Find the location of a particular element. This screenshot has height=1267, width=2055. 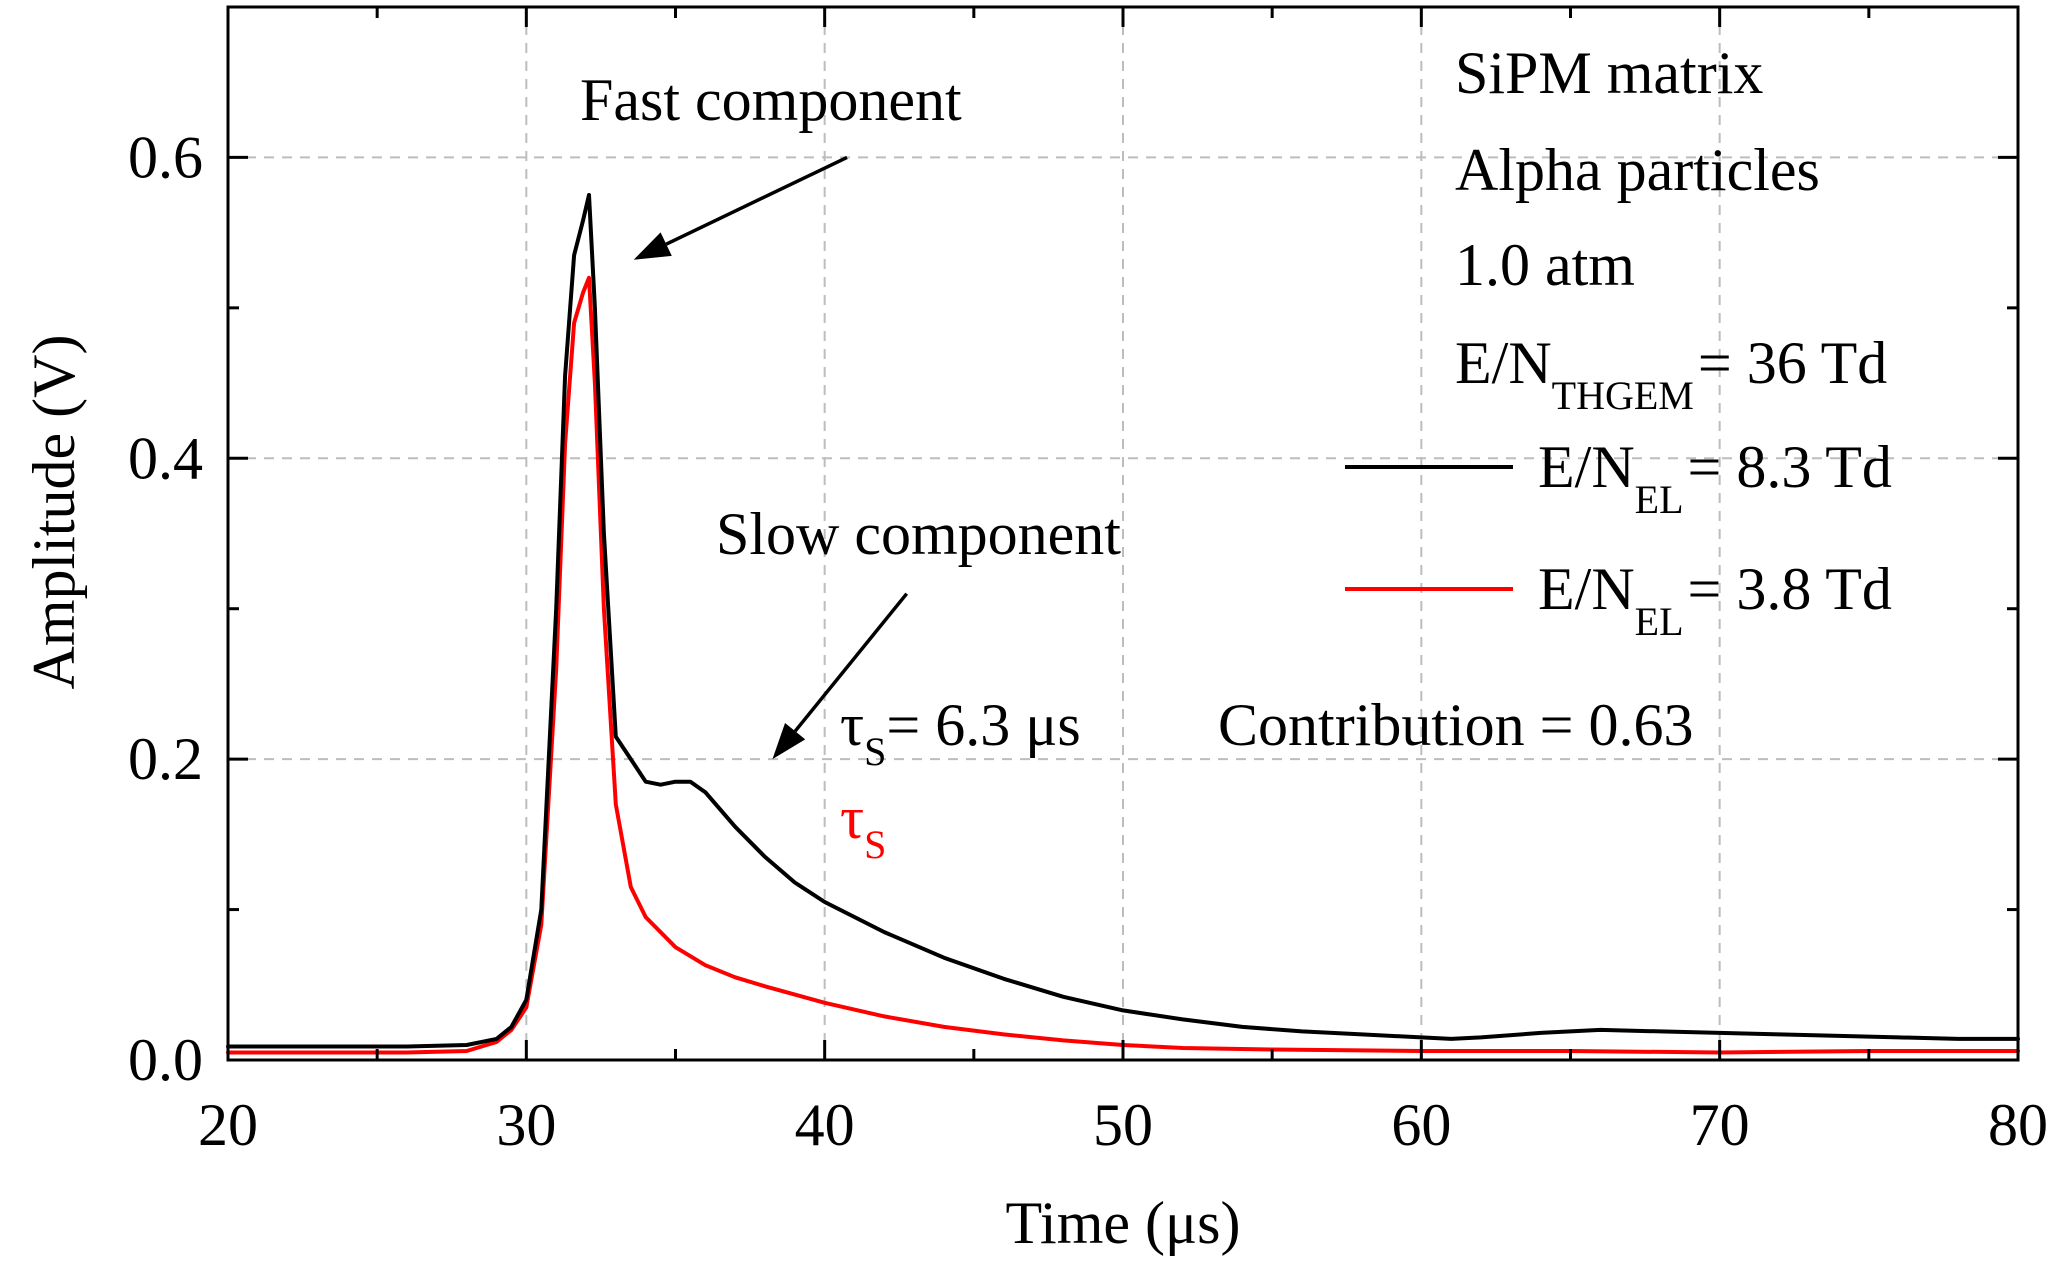

x-tick-label: 50 is located at coordinates (1123, 1125).